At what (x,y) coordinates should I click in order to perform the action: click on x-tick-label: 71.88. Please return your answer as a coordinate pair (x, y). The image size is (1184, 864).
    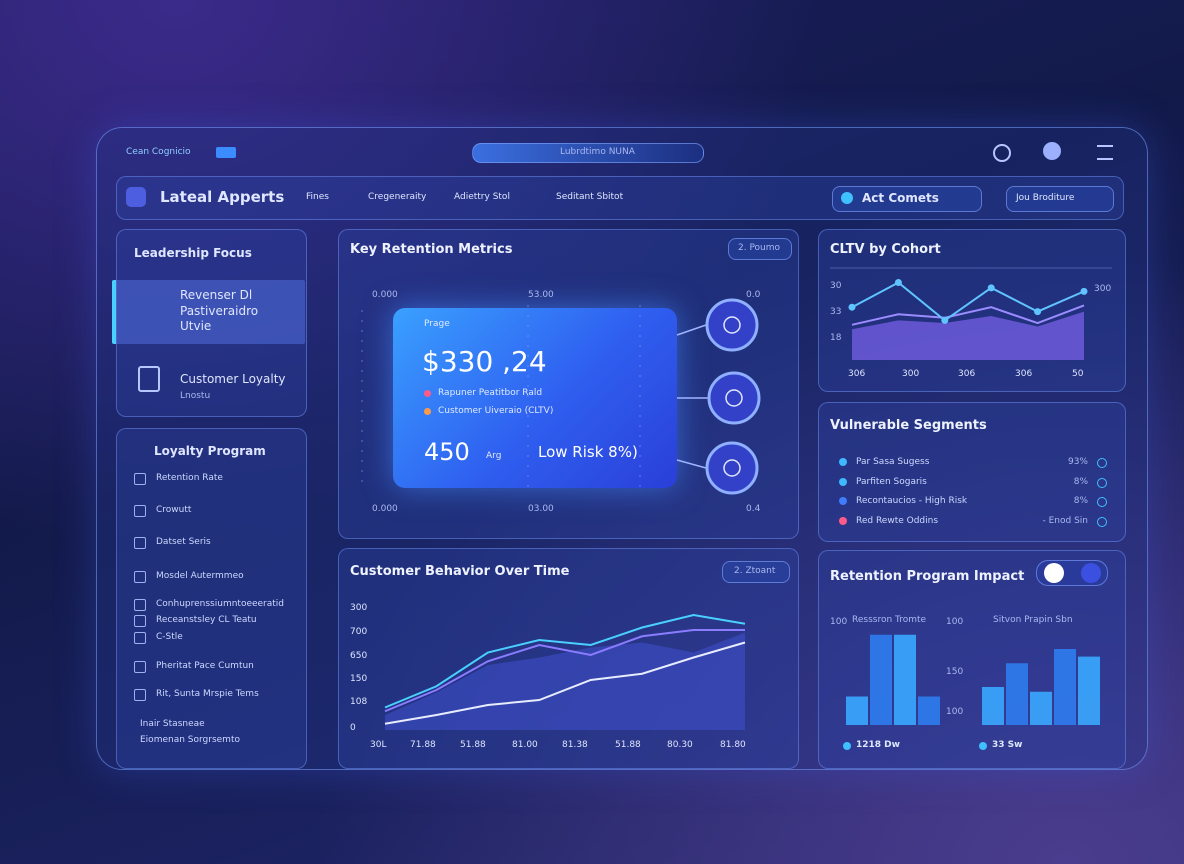
    Looking at the image, I should click on (423, 745).